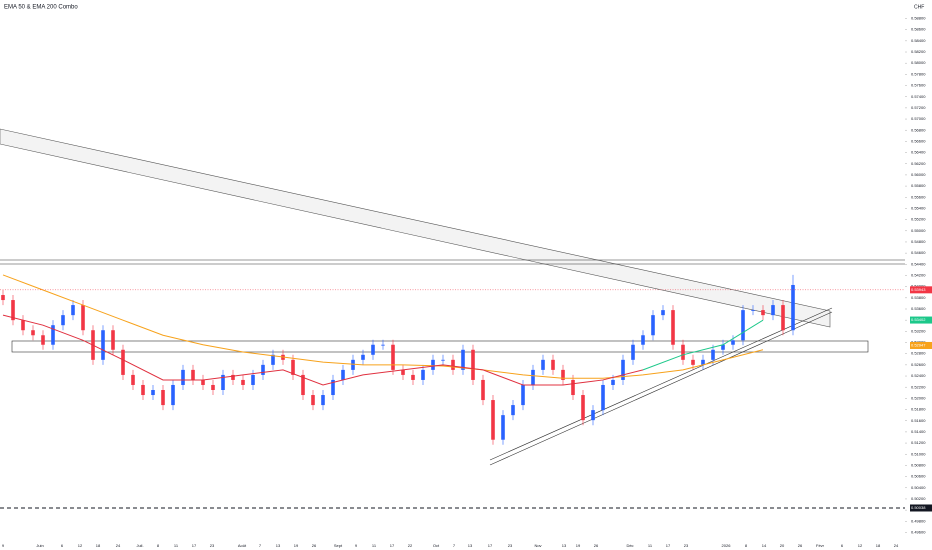  What do you see at coordinates (918, 353) in the screenshot?
I see `y-tick-label: 0.52800` at bounding box center [918, 353].